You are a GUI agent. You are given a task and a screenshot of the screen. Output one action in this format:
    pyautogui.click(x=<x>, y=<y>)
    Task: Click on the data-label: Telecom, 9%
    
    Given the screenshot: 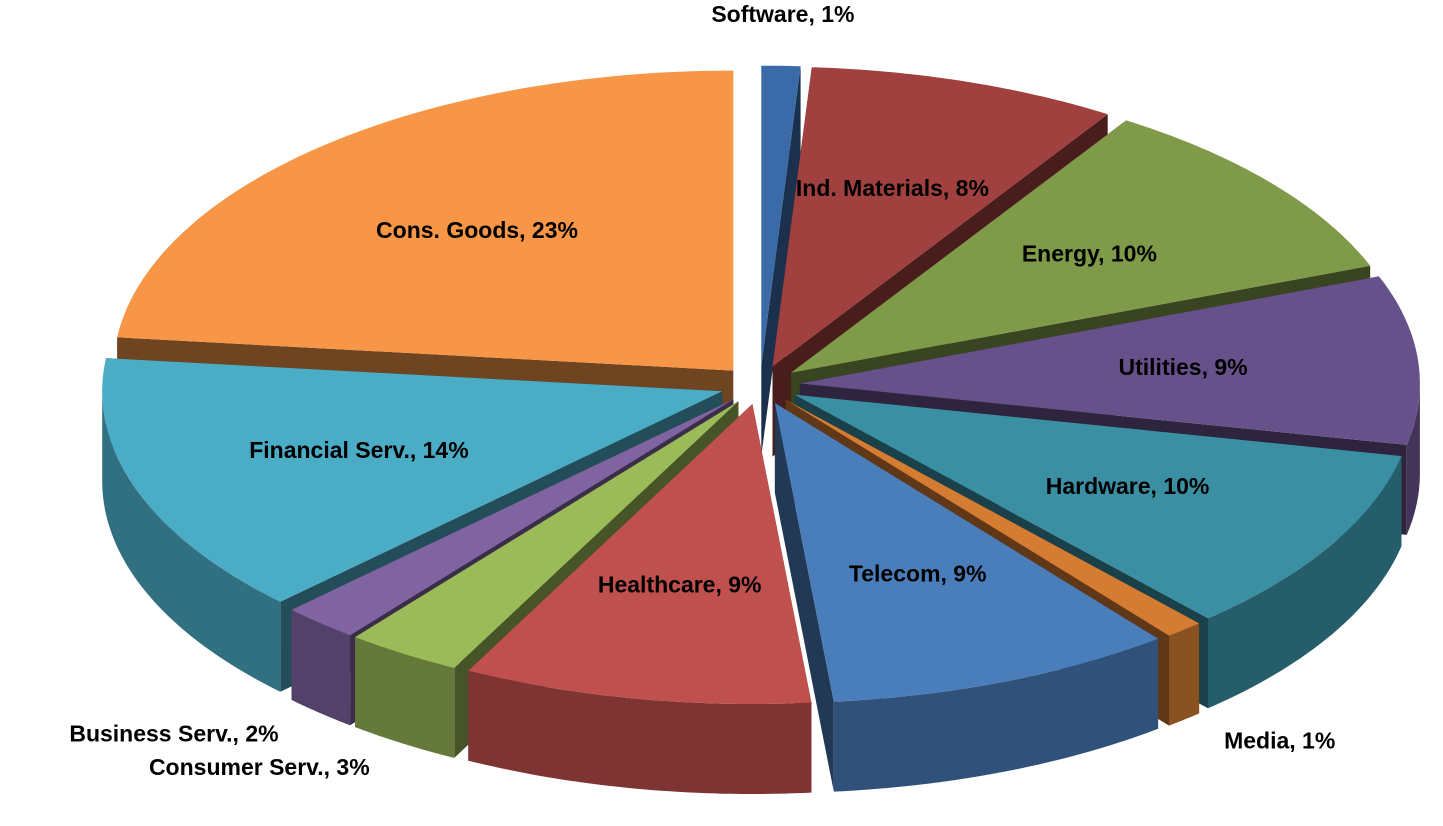 What is the action you would take?
    pyautogui.click(x=918, y=574)
    